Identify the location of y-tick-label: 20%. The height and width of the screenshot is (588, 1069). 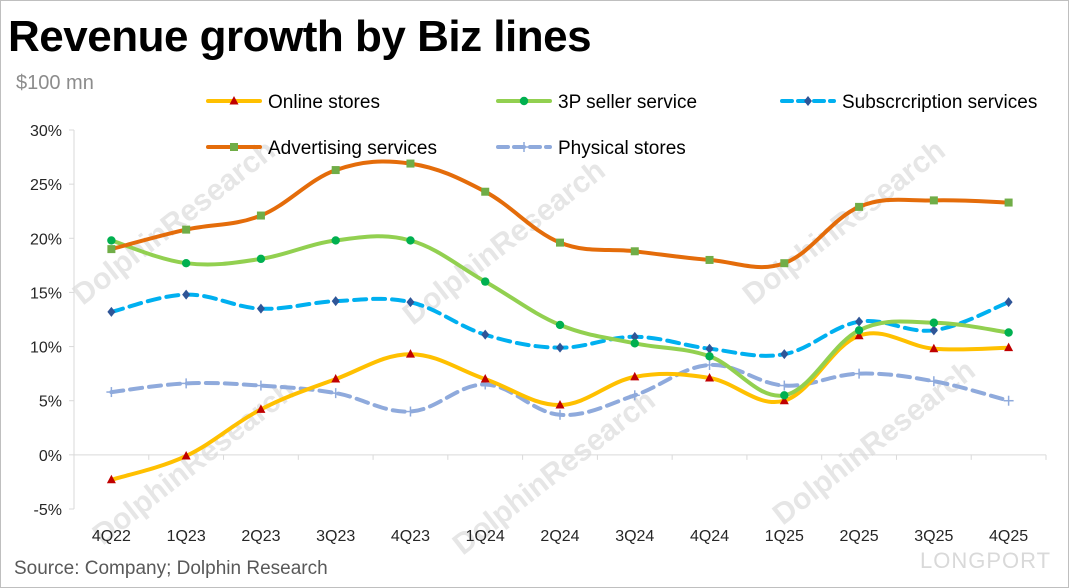
(46, 239).